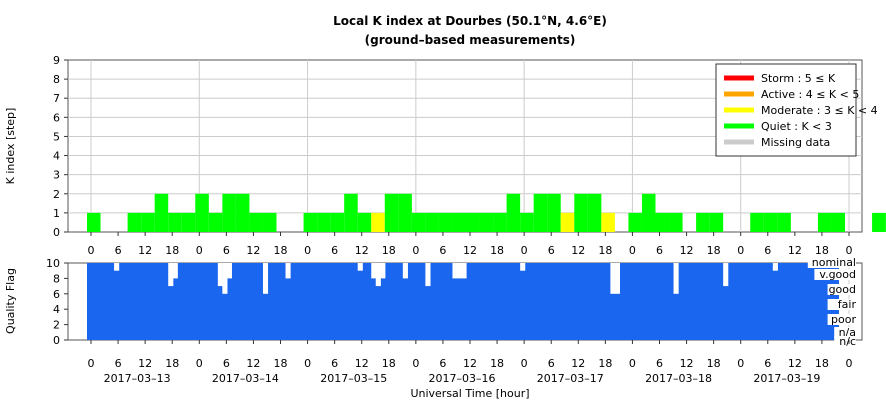 The image size is (886, 400). I want to click on quality-y-tick-label: 2, so click(56, 325).